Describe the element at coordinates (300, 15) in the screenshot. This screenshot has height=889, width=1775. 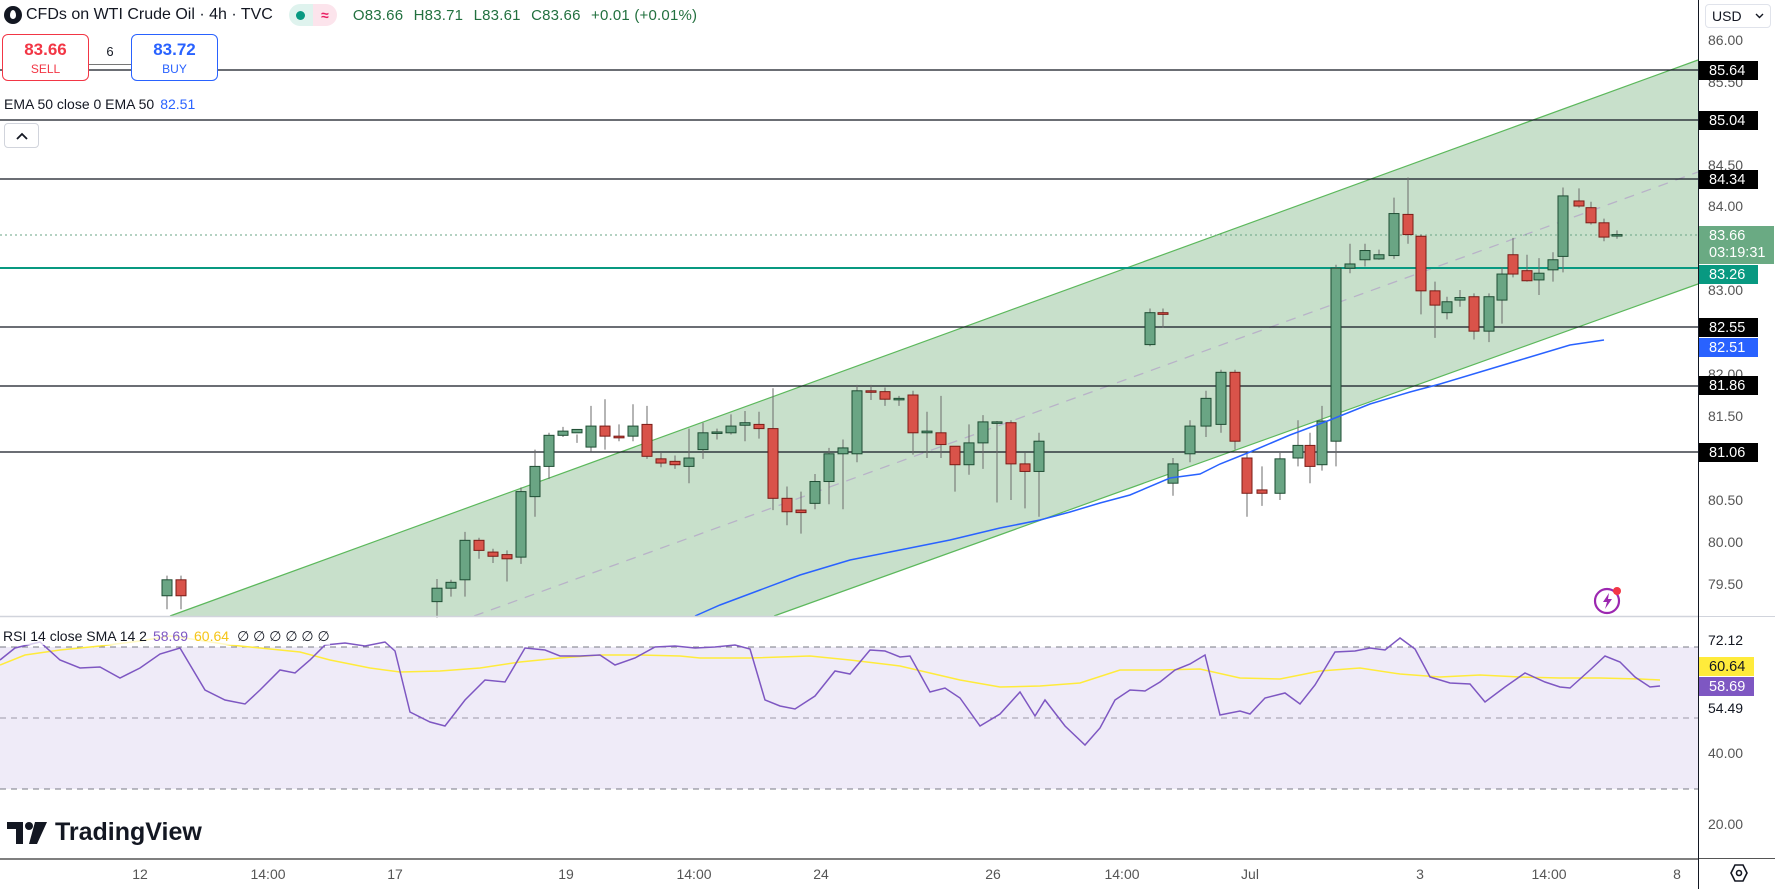
I see `market-open-dot-icon` at that location.